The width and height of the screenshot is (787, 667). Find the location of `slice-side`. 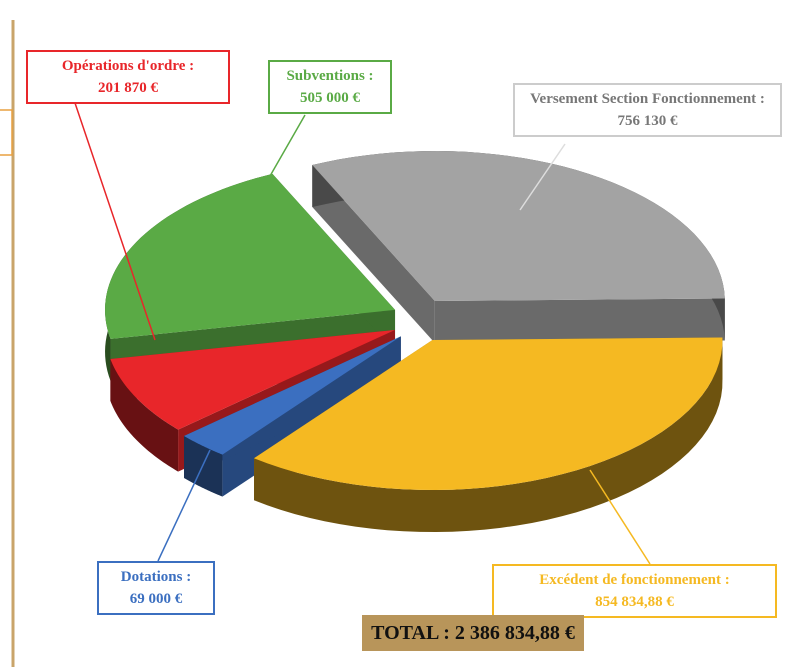

slice-side is located at coordinates (144, 415).